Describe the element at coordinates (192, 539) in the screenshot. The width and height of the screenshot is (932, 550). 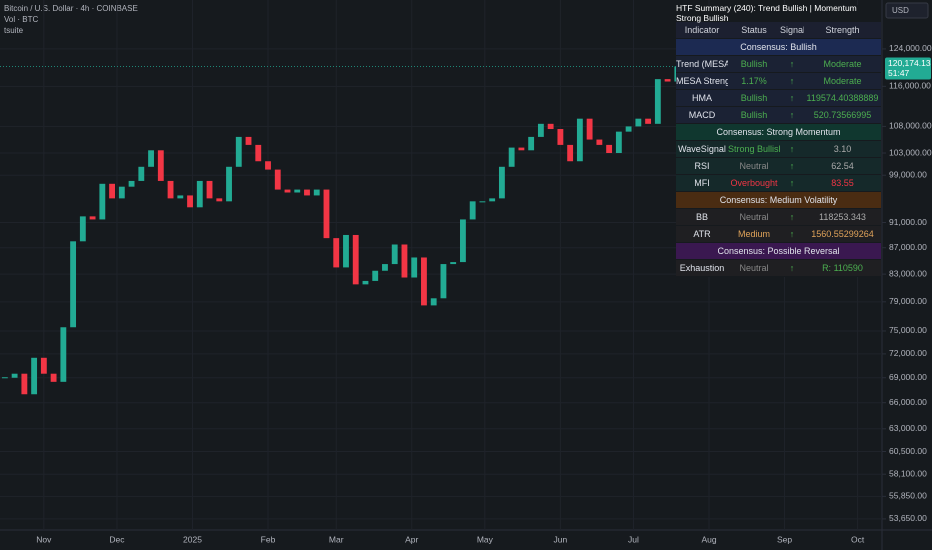
I see `x-tick-label: 2025` at that location.